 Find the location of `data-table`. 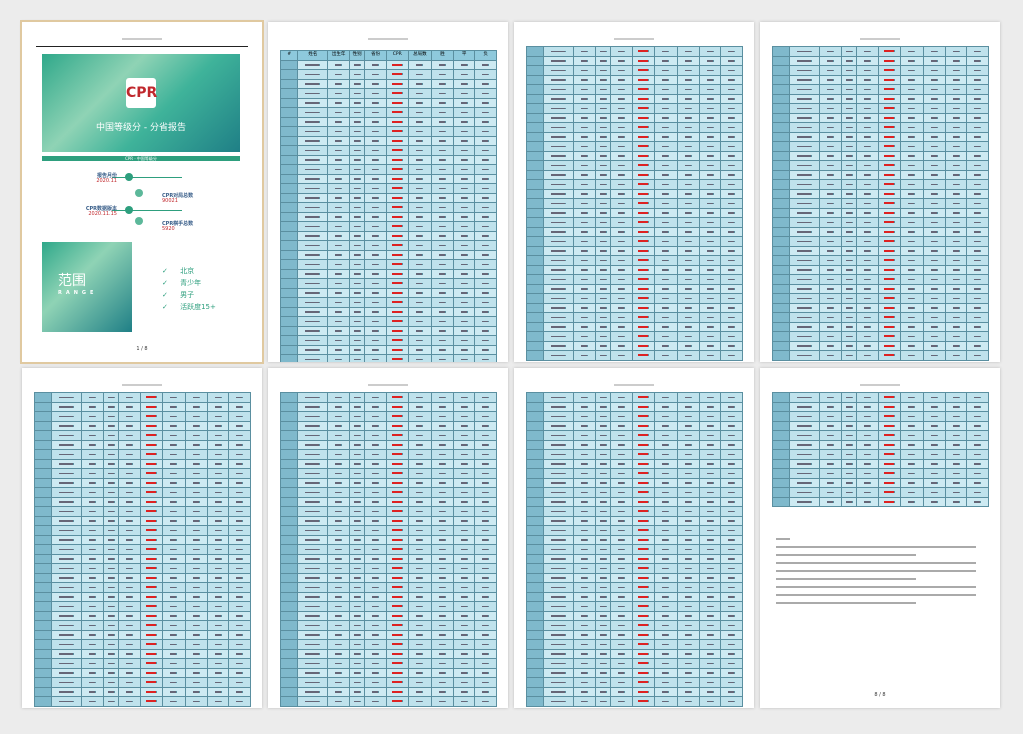

data-table is located at coordinates (388, 549).